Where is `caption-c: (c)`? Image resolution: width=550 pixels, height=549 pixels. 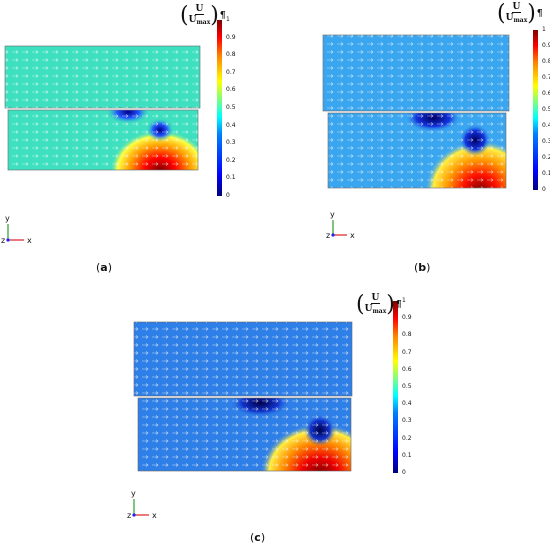 caption-c: (c) is located at coordinates (258, 537).